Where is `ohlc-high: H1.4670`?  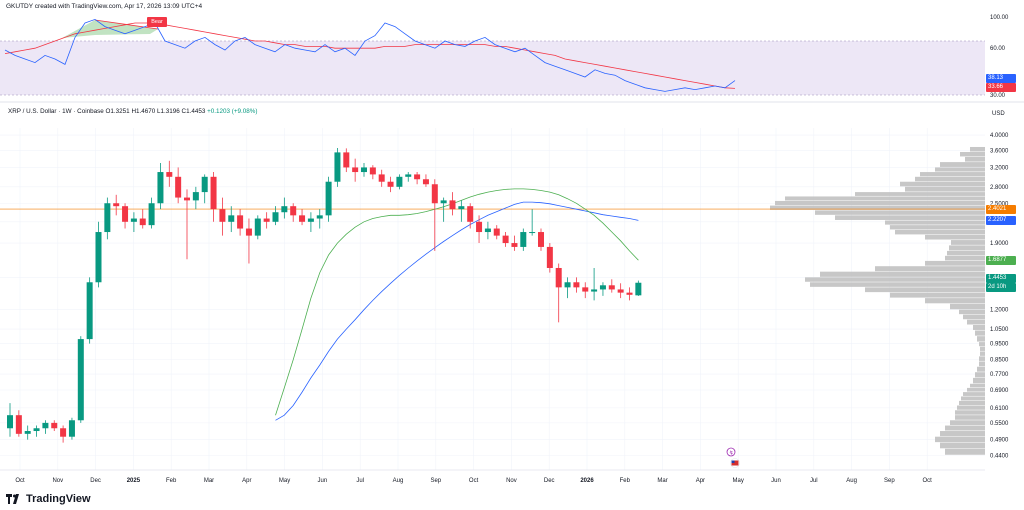
ohlc-high: H1.4670 is located at coordinates (143, 111).